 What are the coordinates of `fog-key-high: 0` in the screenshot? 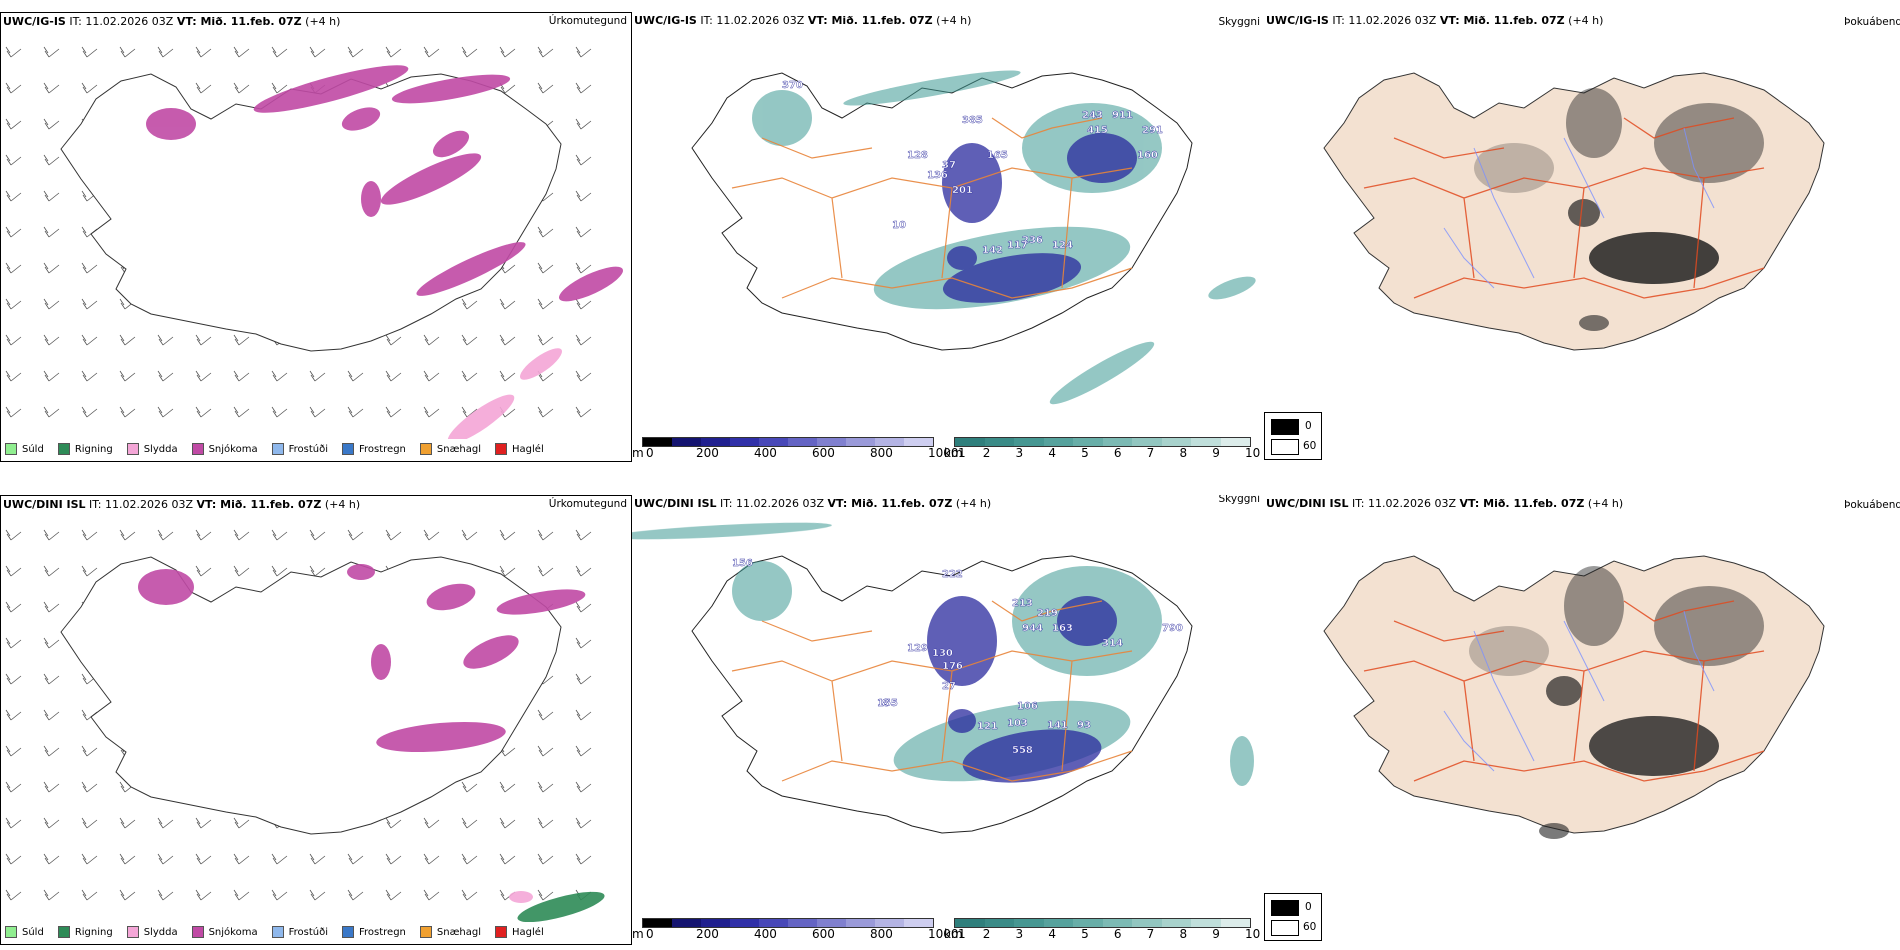 It's located at (1308, 426).